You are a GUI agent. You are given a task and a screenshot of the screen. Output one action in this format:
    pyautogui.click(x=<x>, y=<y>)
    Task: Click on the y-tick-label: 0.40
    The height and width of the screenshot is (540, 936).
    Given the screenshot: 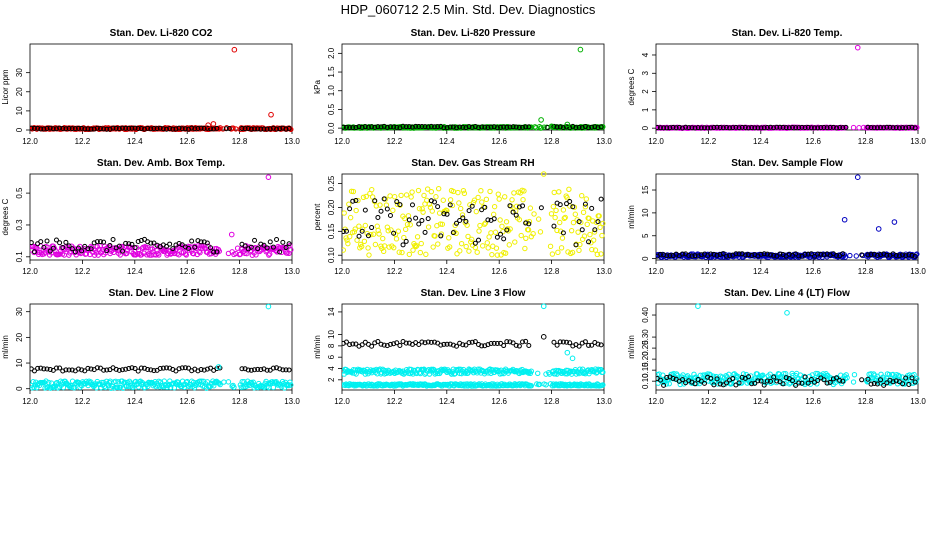 What is the action you would take?
    pyautogui.click(x=645, y=315)
    